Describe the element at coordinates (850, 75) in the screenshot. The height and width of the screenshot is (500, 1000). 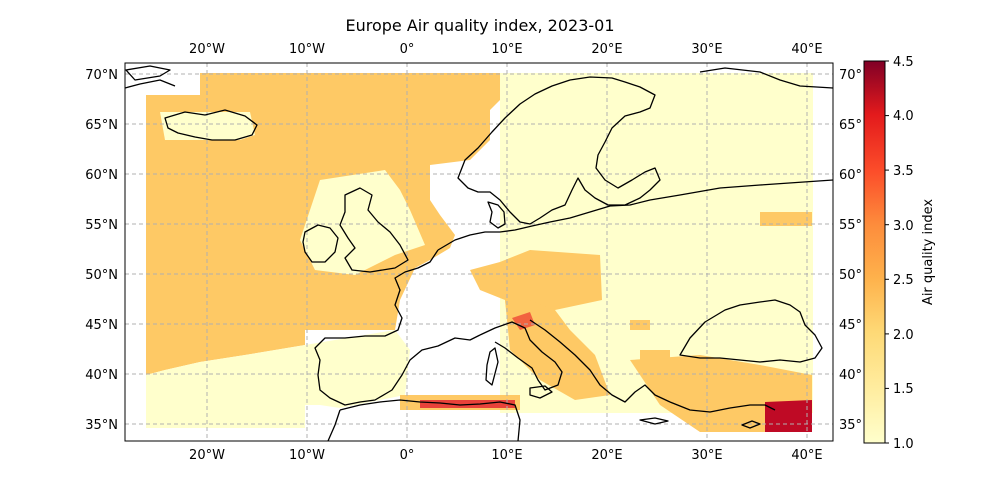
I see `y-tick-right: 70°` at that location.